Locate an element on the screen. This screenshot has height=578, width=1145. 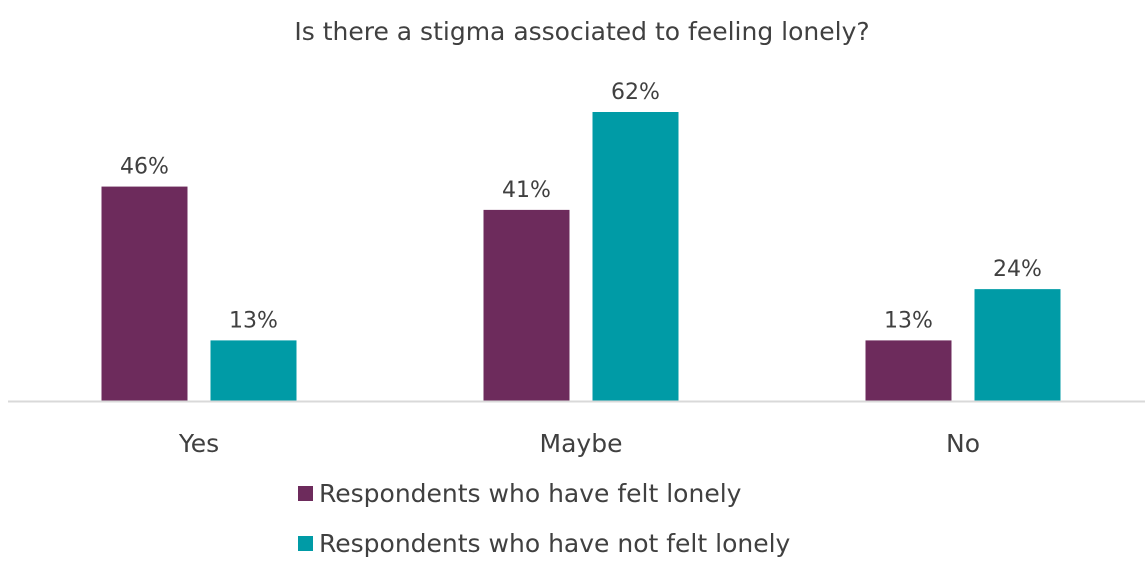
legend-label-felt-lonely: Respondents who have felt lonely is located at coordinates (530, 493).